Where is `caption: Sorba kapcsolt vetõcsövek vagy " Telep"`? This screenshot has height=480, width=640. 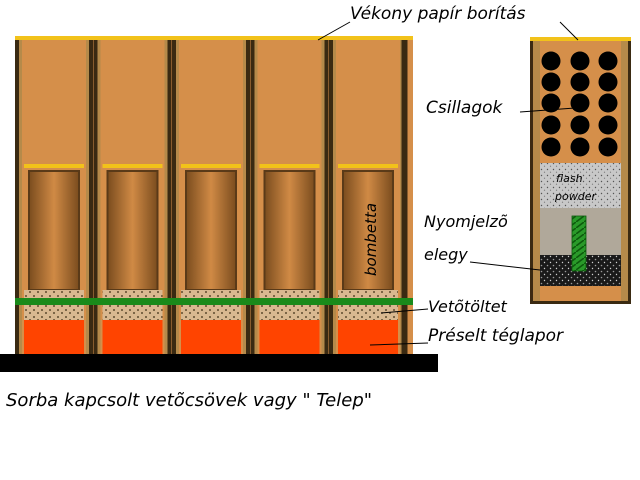 caption: Sorba kapcsolt vetõcsövek vagy " Telep" is located at coordinates (189, 400).